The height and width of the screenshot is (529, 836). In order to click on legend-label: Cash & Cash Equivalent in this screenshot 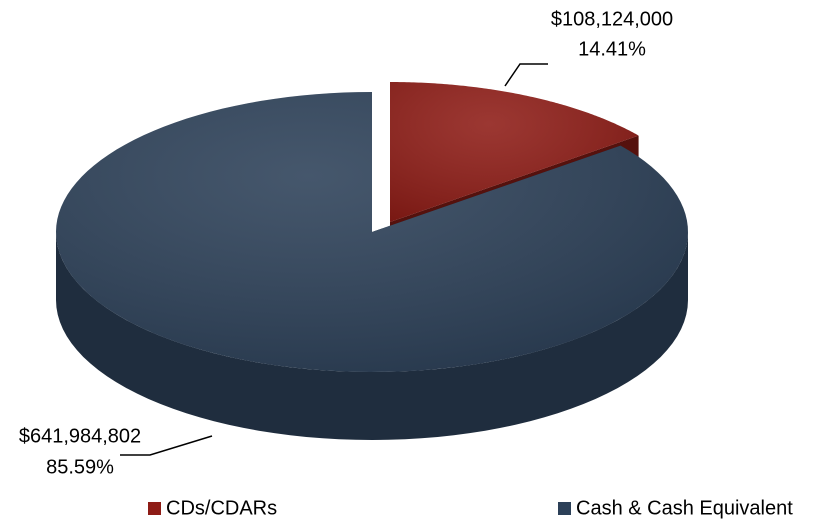, I will do `click(684, 508)`.